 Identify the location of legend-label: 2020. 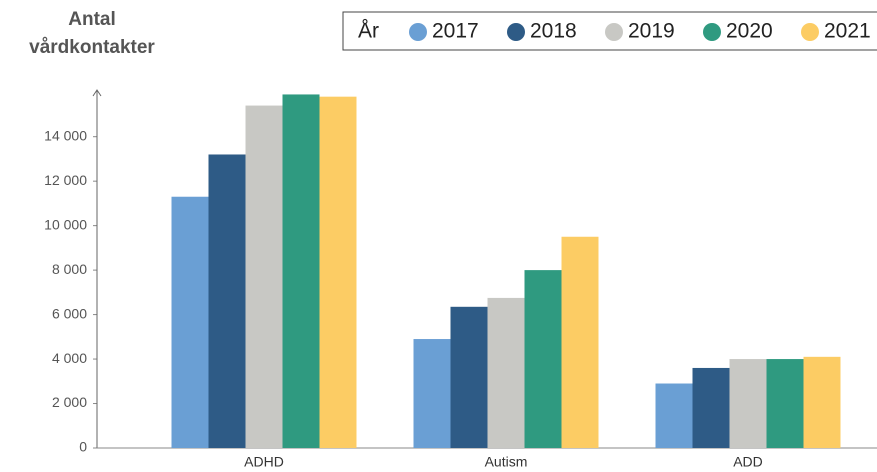
(749, 31).